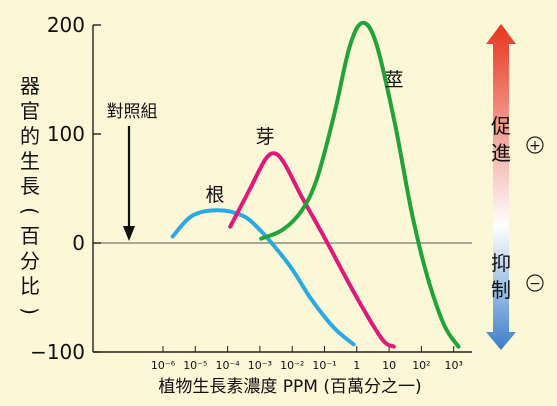 Image resolution: width=557 pixels, height=406 pixels. I want to click on x-tick-label: 10⁻¹, so click(324, 365).